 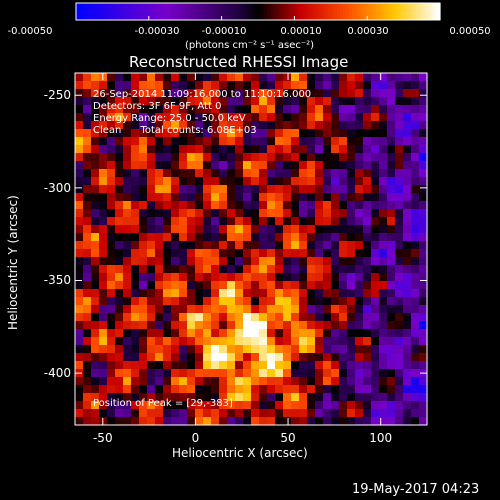 I want to click on footer-date: 19-May-2017 04:23, so click(x=416, y=489).